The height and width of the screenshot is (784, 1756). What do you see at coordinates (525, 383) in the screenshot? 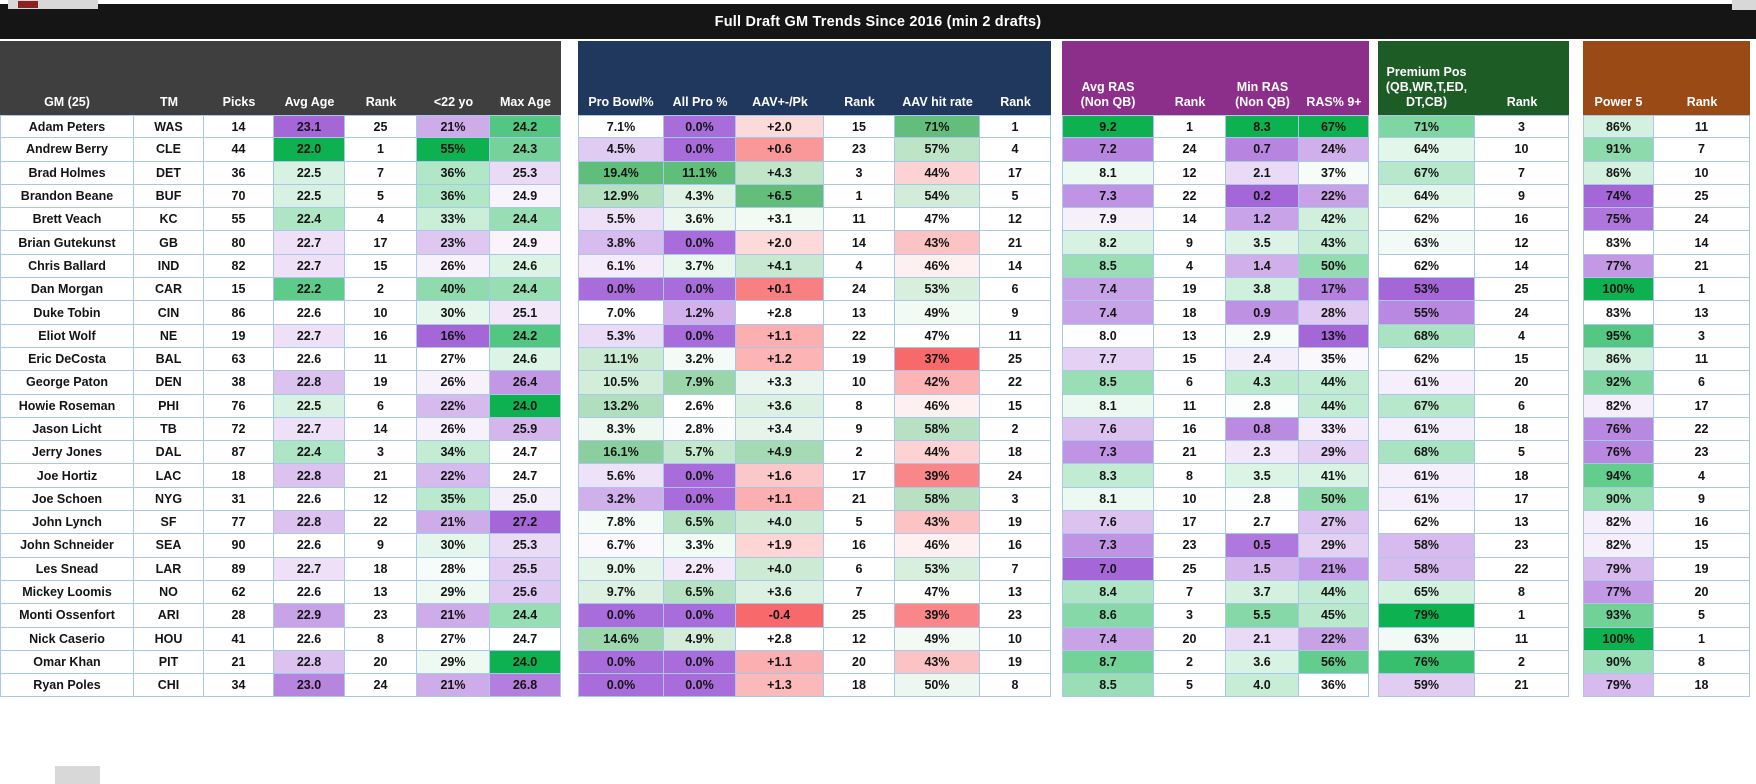
I see `cell-max_age: 26.4` at bounding box center [525, 383].